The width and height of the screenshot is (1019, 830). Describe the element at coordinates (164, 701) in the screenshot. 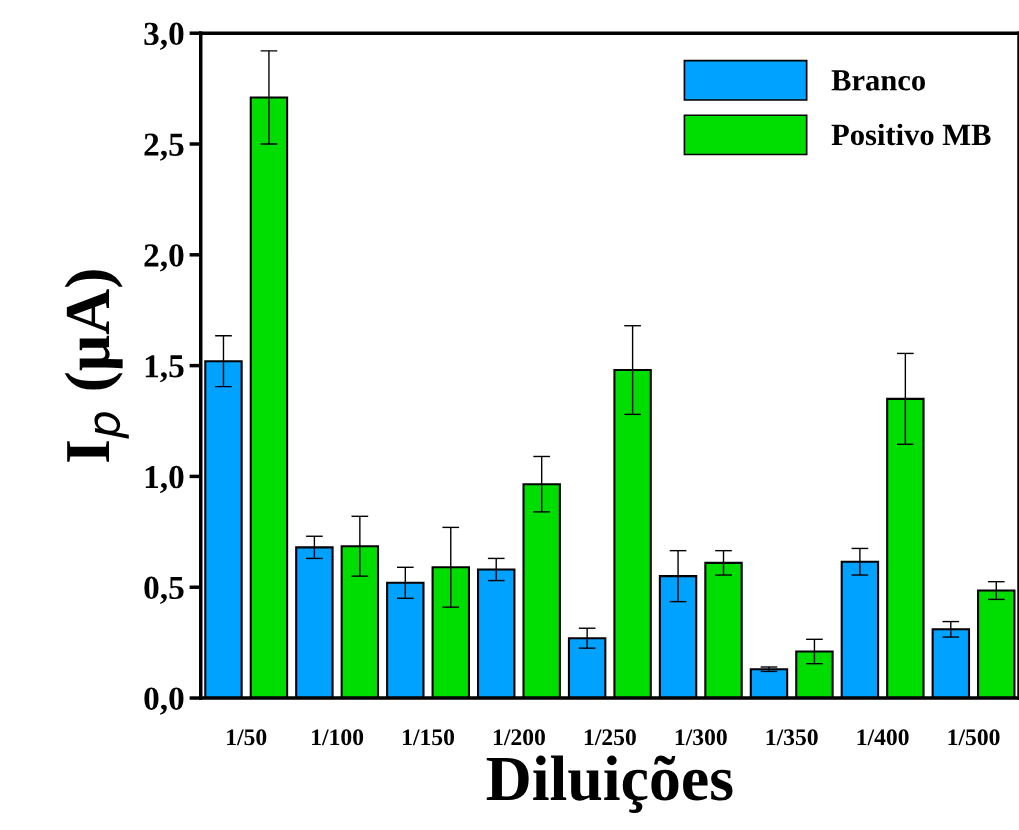

I see `y-tick-label: 0,0` at that location.